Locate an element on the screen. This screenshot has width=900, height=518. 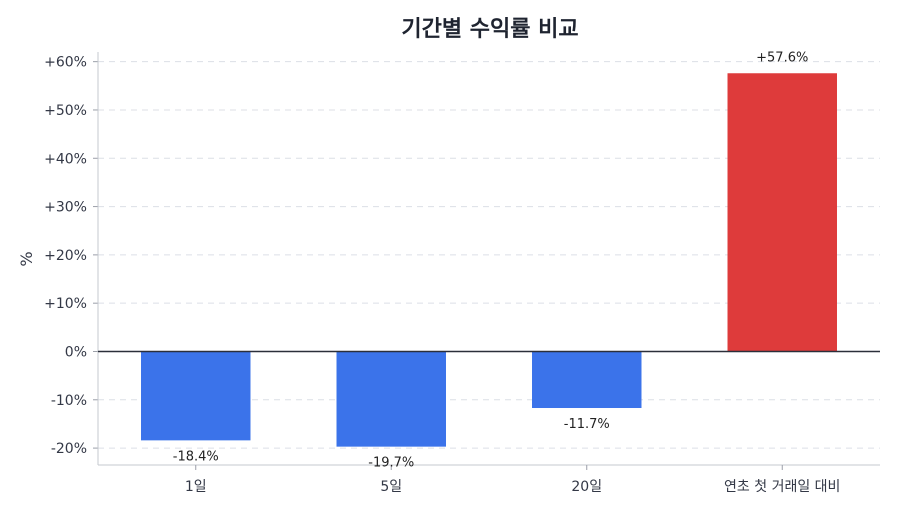
x-tick-label: 연초 첫 거래일 대비 is located at coordinates (782, 487).